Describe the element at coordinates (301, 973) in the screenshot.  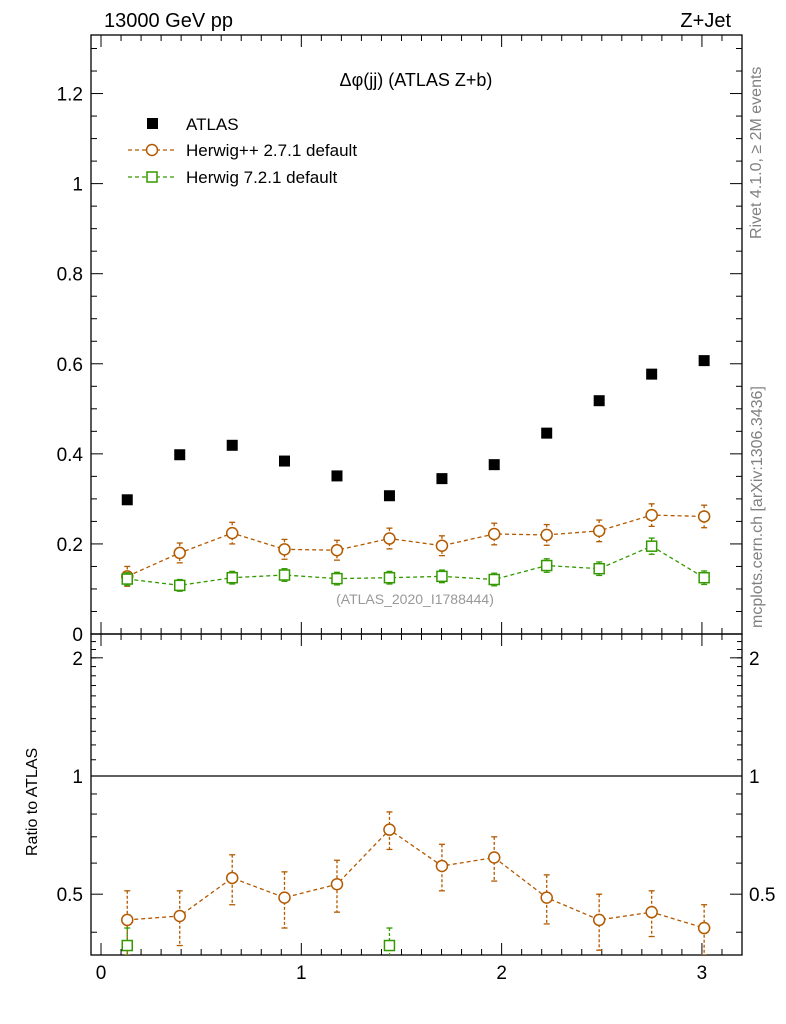
I see `x-tick-label: 1` at that location.